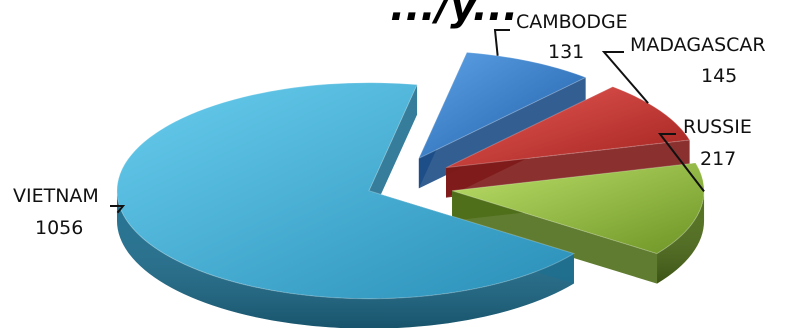 The width and height of the screenshot is (801, 328). Describe the element at coordinates (625, 77) in the screenshot. I see `leader-line-madagascar` at that location.